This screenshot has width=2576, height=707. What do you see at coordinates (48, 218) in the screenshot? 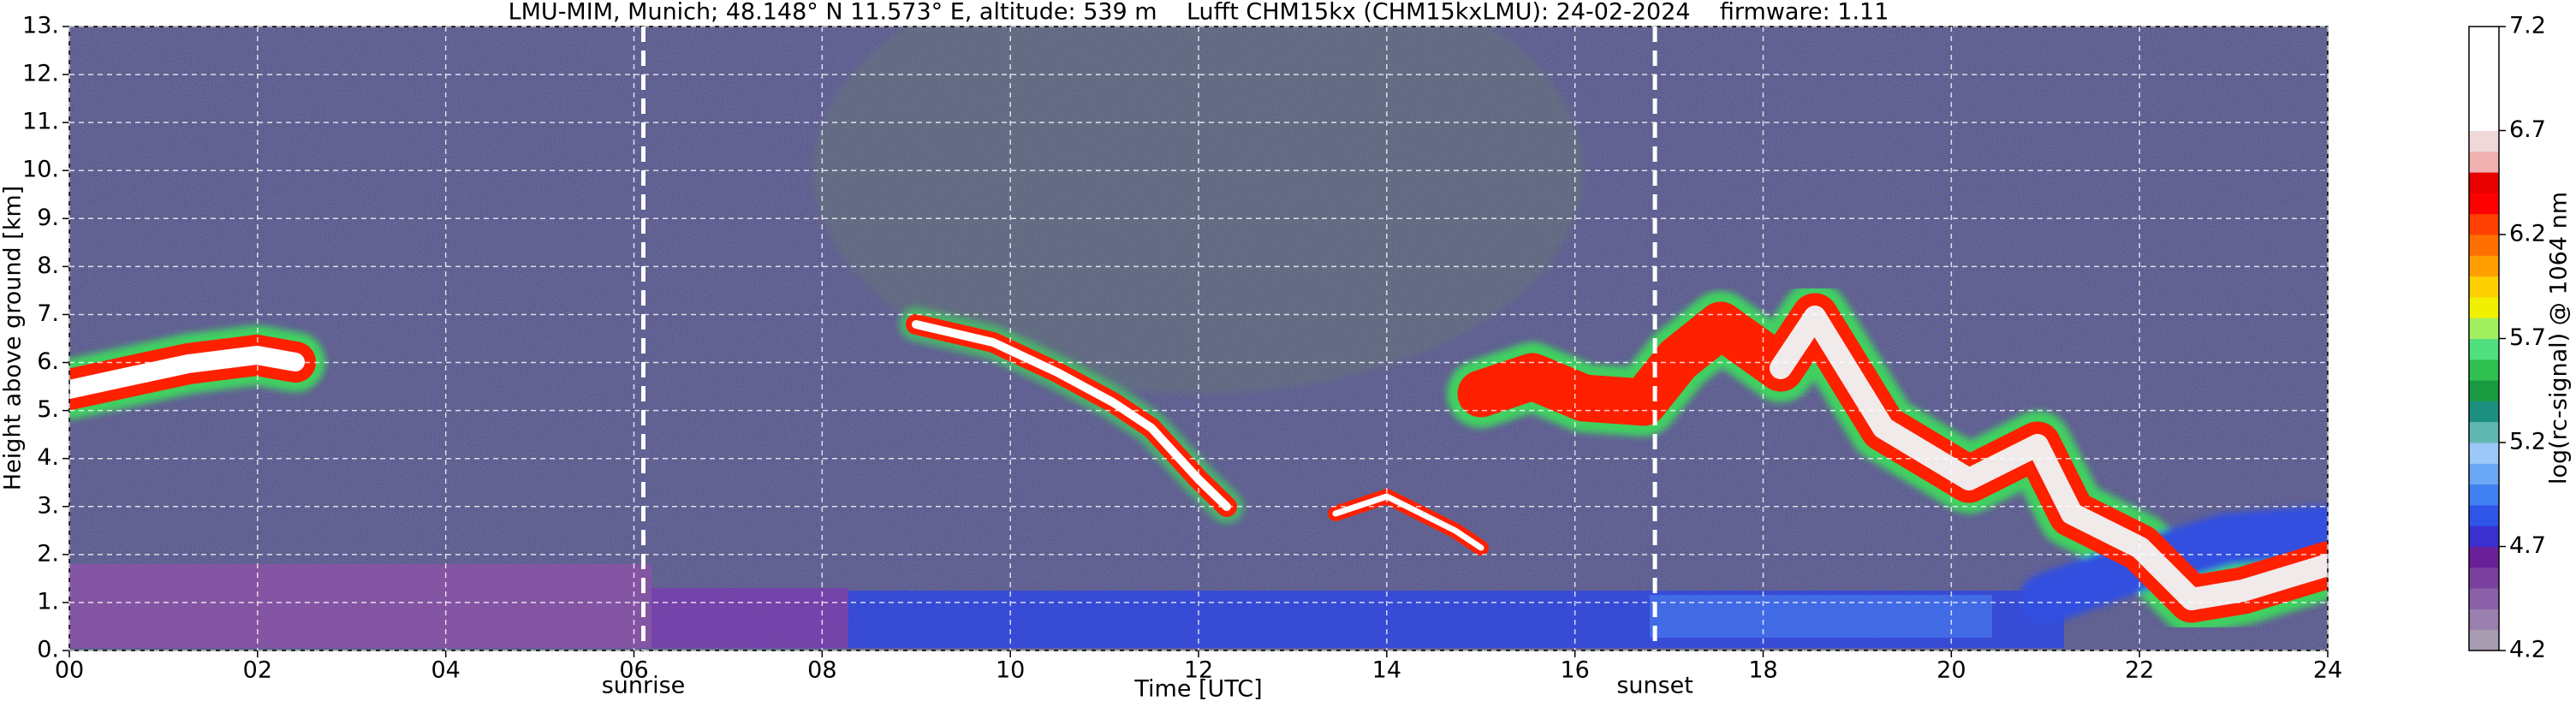
I see `y-tick-label: 9.` at bounding box center [48, 218].